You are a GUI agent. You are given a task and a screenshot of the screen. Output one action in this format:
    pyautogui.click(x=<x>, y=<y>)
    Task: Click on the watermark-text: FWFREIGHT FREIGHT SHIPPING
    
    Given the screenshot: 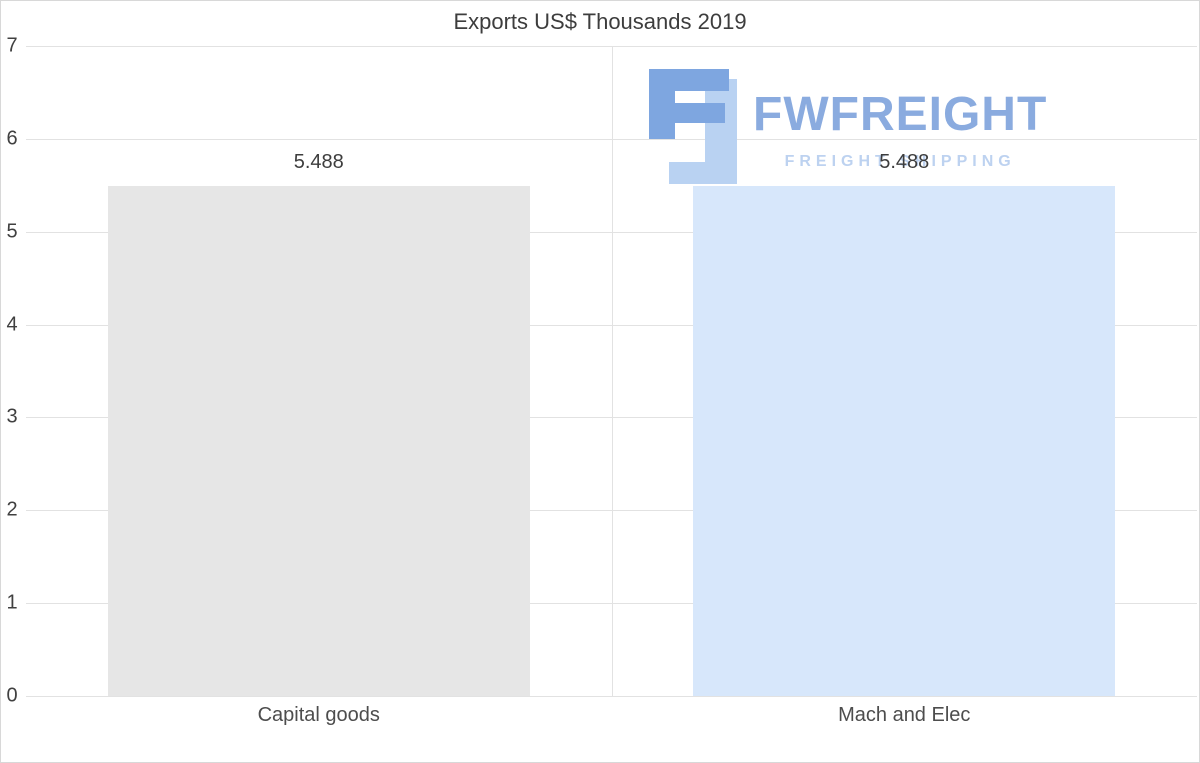 What is the action you would take?
    pyautogui.click(x=900, y=120)
    